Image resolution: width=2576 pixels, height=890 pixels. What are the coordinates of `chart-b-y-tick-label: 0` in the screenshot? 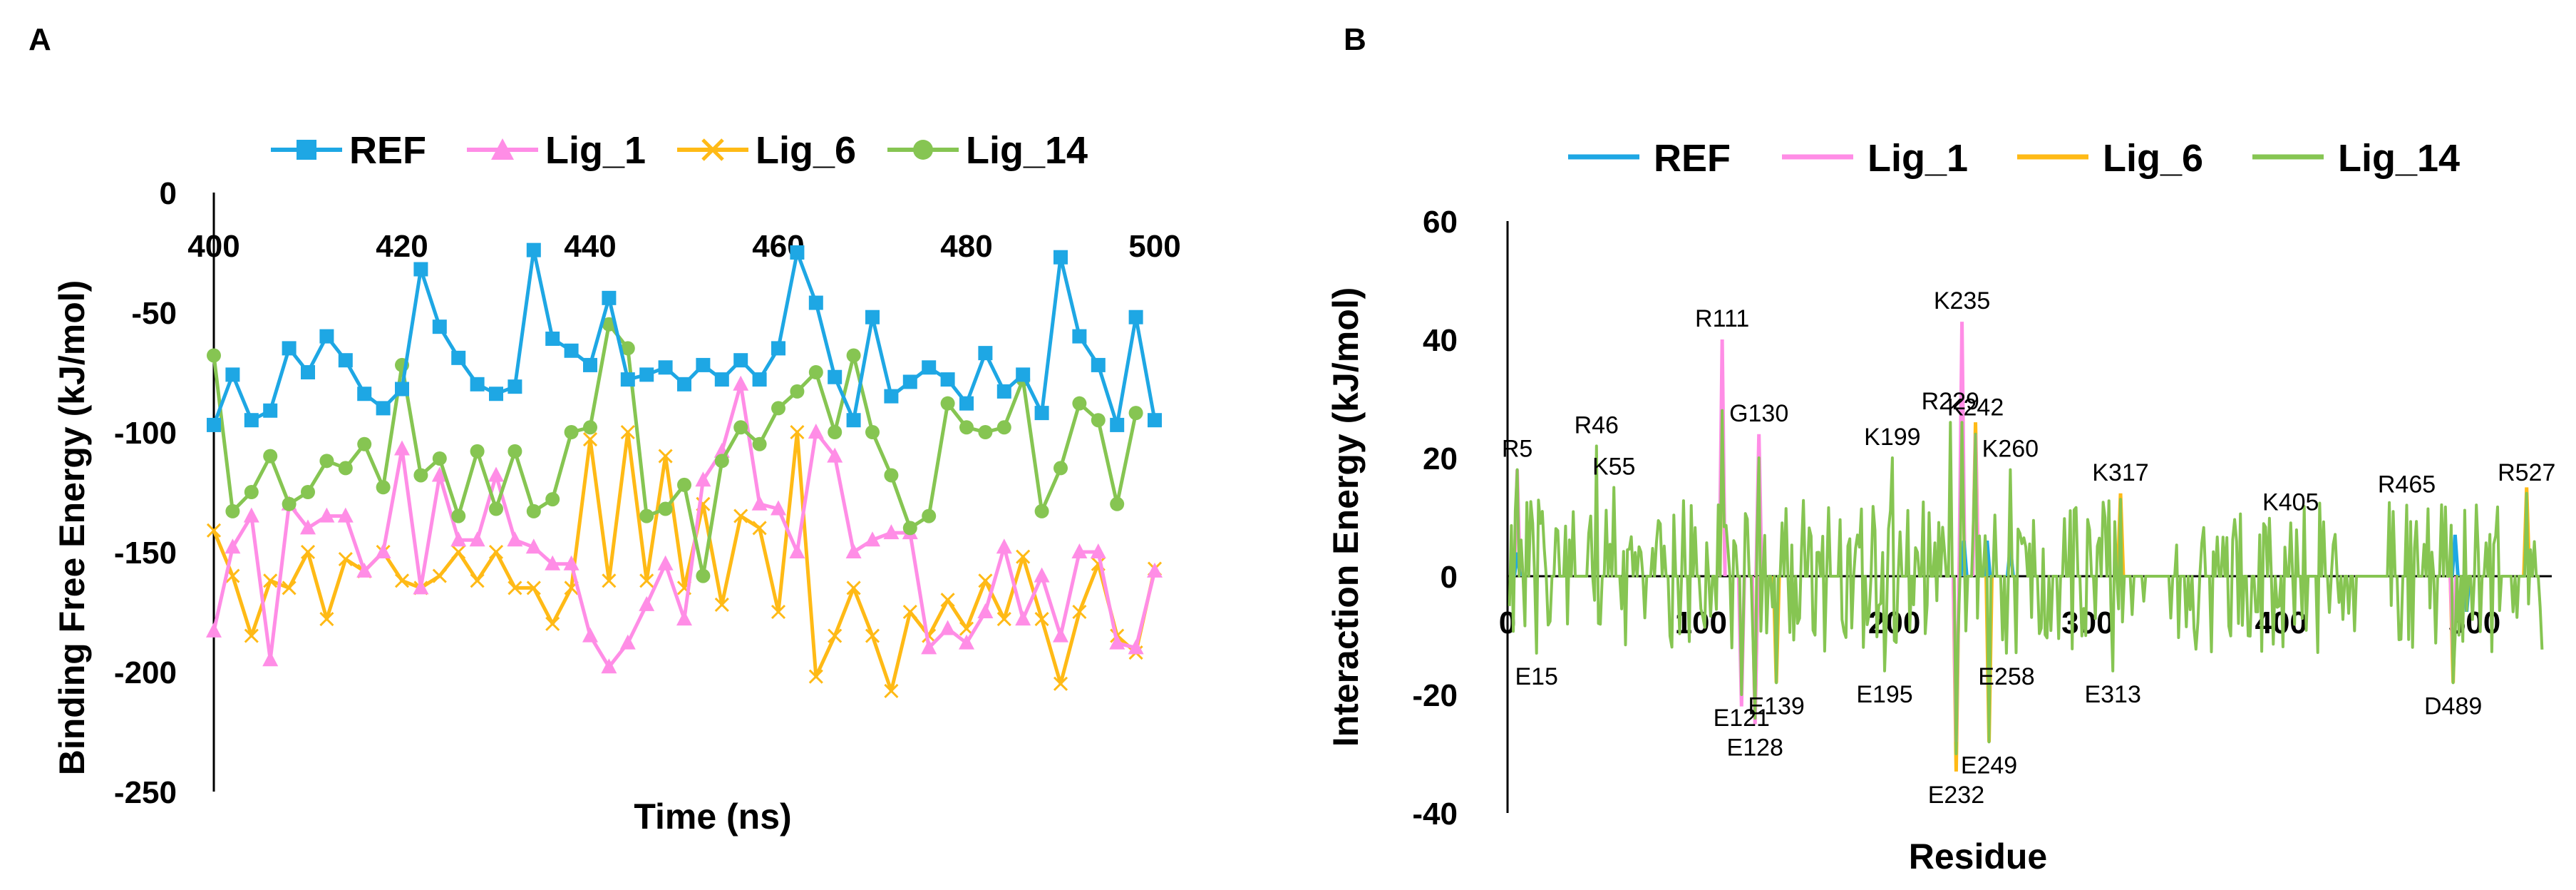 It's located at (1449, 577).